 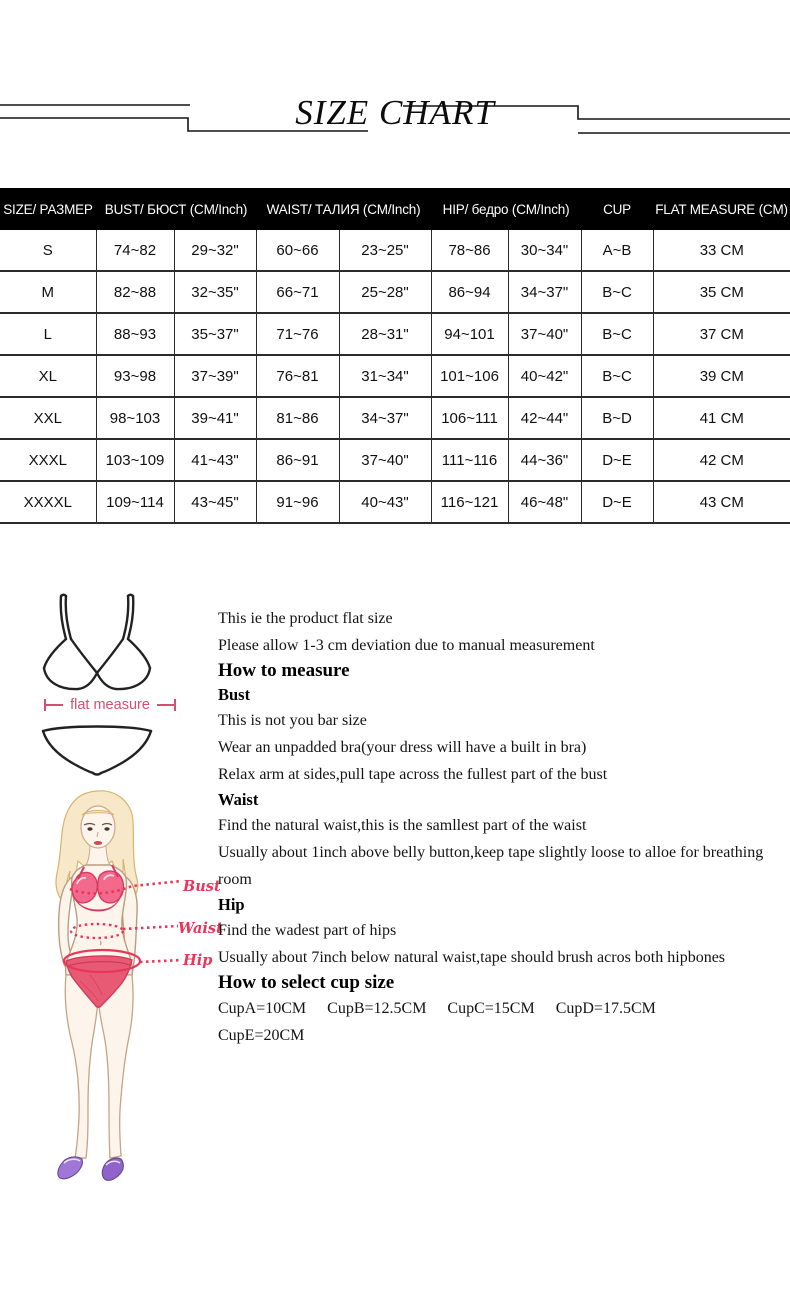 I want to click on table-cell: 86~94, so click(x=469, y=292).